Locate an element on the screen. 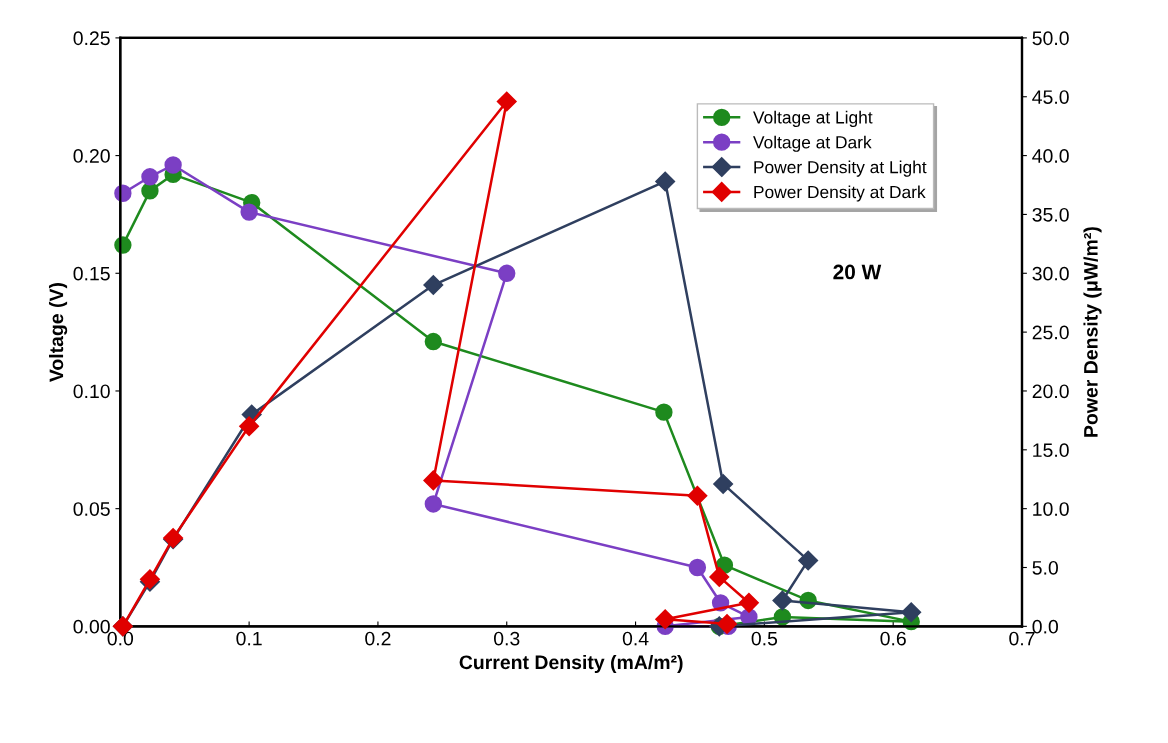 The height and width of the screenshot is (743, 1168). y-tick-label: 0.20 is located at coordinates (91, 156).